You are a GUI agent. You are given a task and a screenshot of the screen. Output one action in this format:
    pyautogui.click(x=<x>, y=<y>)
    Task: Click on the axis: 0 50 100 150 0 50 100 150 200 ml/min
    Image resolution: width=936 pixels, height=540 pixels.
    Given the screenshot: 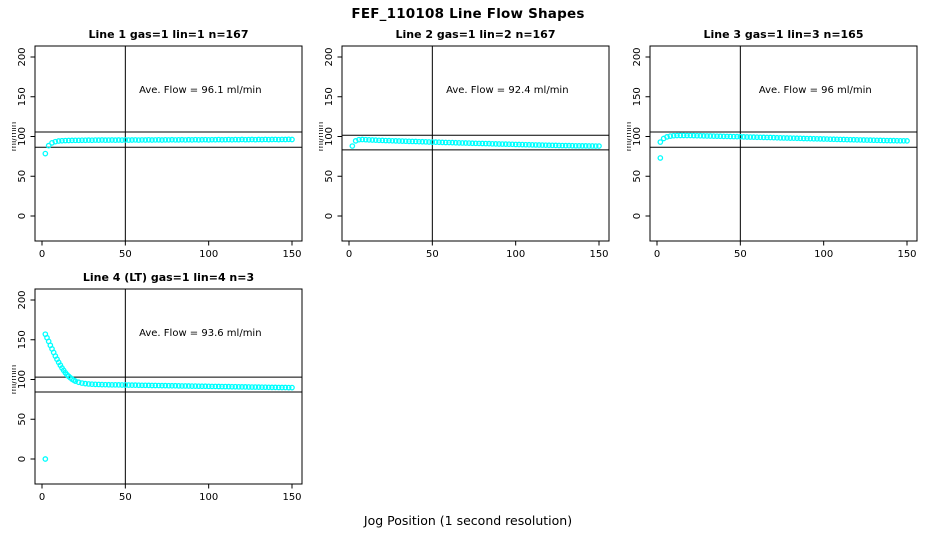 What is the action you would take?
    pyautogui.click(x=157, y=395)
    